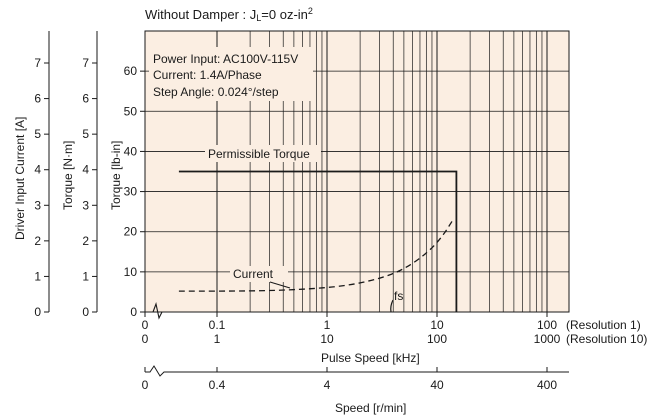 The height and width of the screenshot is (418, 667). Describe the element at coordinates (547, 385) in the screenshot. I see `x-tick-label-speed: 400` at that location.